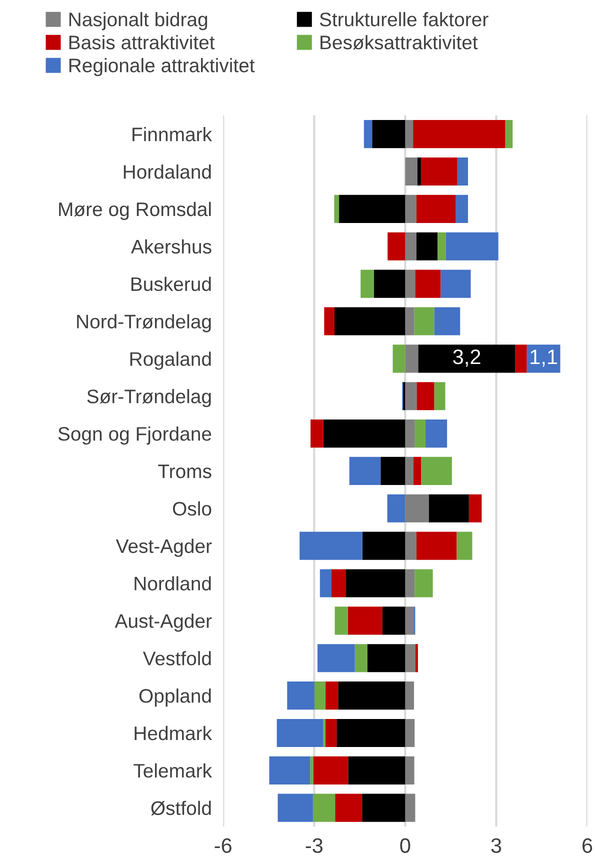 The width and height of the screenshot is (595, 861). I want to click on x-tick-label: 3, so click(496, 845).